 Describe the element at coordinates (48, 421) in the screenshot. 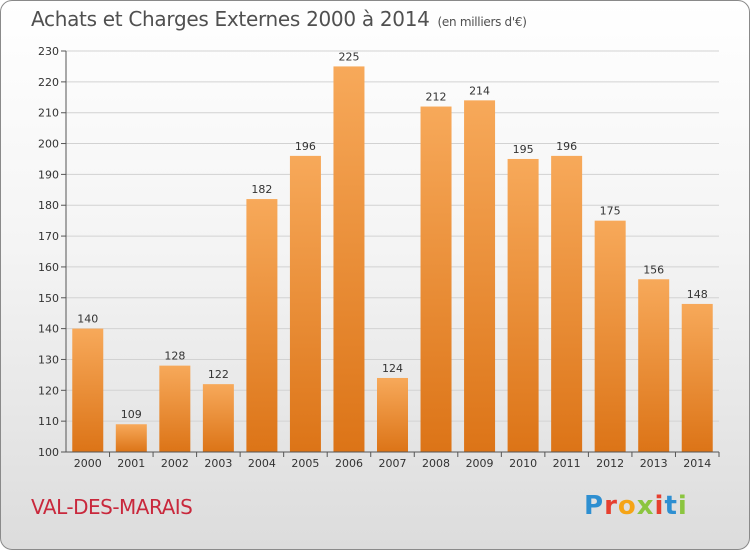

I see `y-tick-label: 110` at that location.